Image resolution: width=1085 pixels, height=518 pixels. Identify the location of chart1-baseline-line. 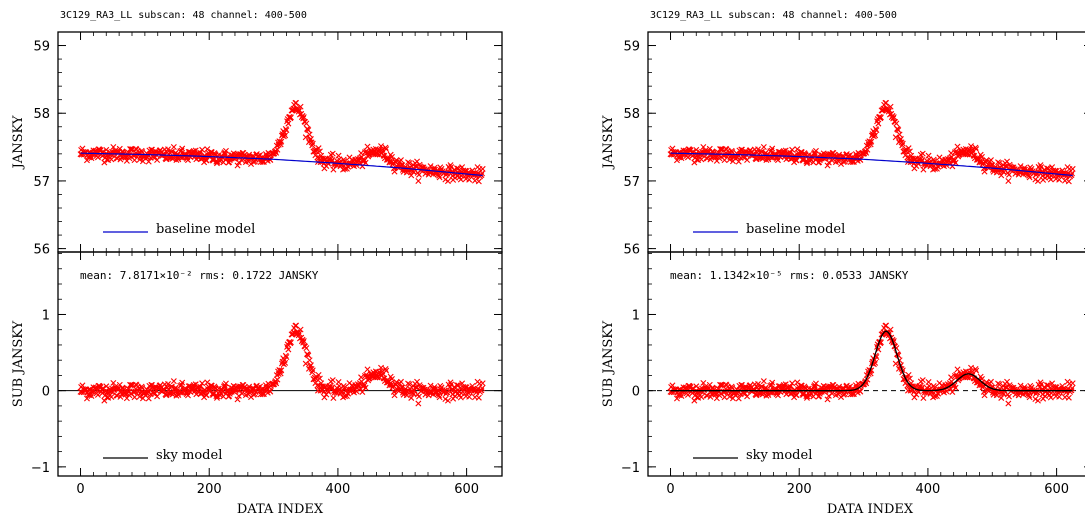
(281, 164).